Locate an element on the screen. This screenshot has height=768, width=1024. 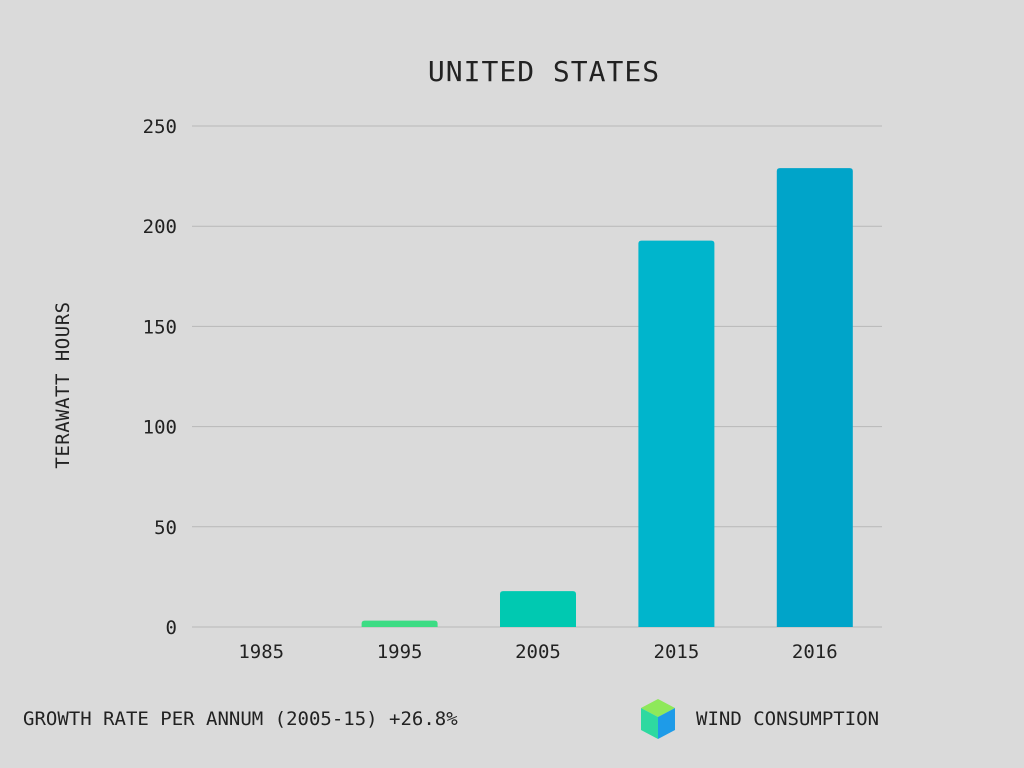
bar-2016 is located at coordinates (814, 398).